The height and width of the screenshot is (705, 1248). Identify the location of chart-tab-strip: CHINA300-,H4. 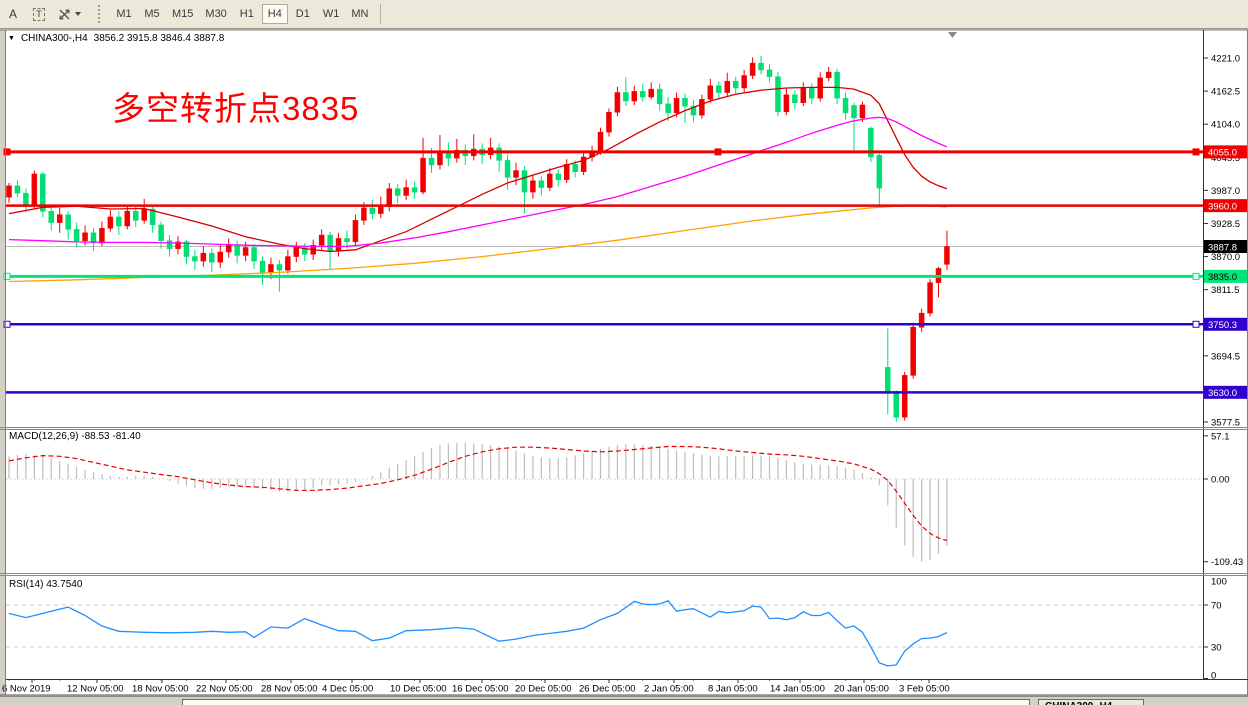
(624, 700).